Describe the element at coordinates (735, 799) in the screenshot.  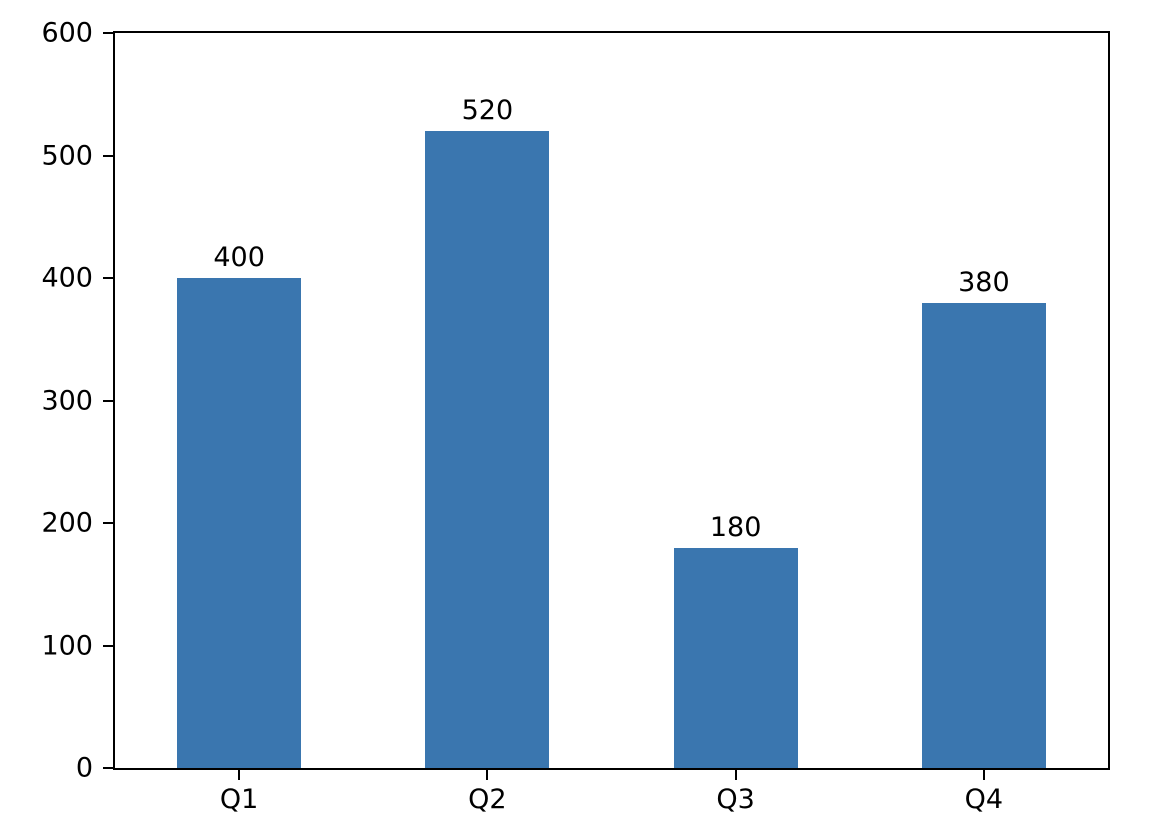
I see `x-tick-label: Q3` at that location.